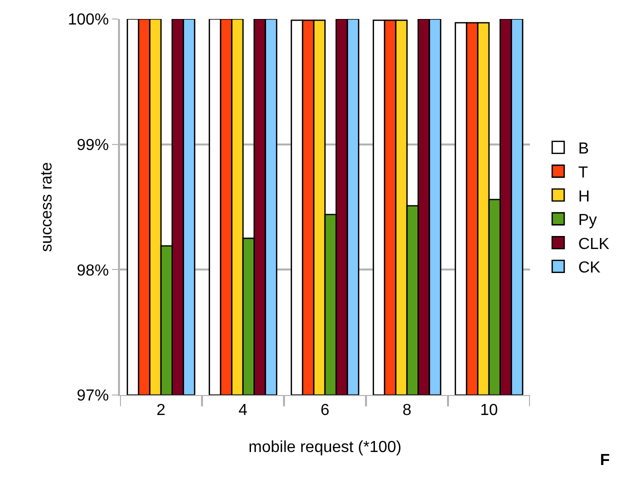  Describe the element at coordinates (489, 411) in the screenshot. I see `x-tick-label: 10` at that location.